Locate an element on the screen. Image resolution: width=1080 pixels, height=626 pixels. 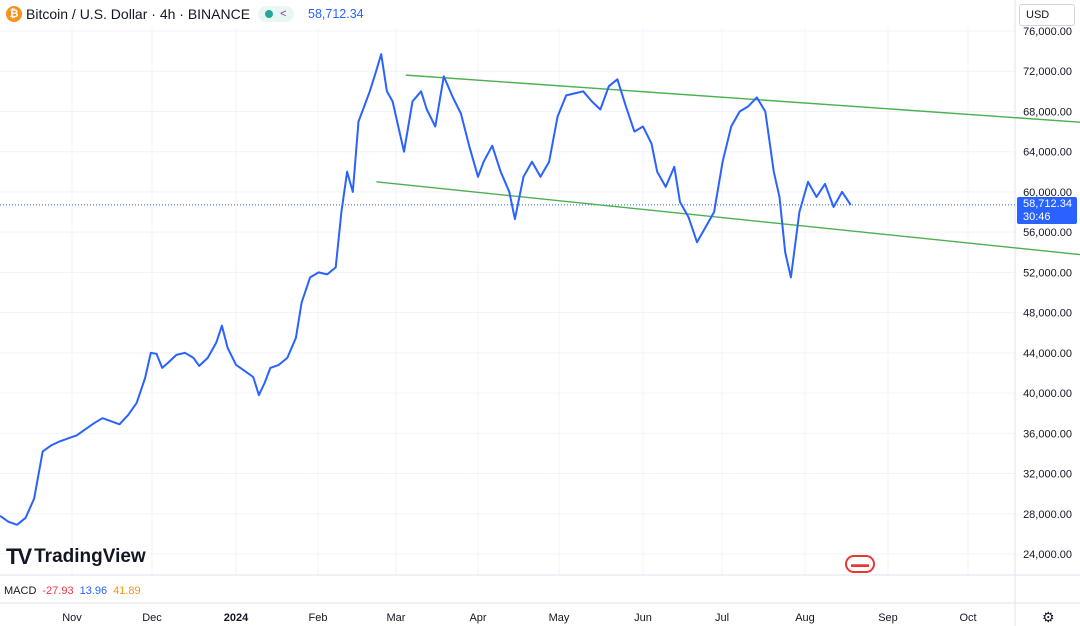
price-axis-label: 36,000.00 is located at coordinates (1047, 434).